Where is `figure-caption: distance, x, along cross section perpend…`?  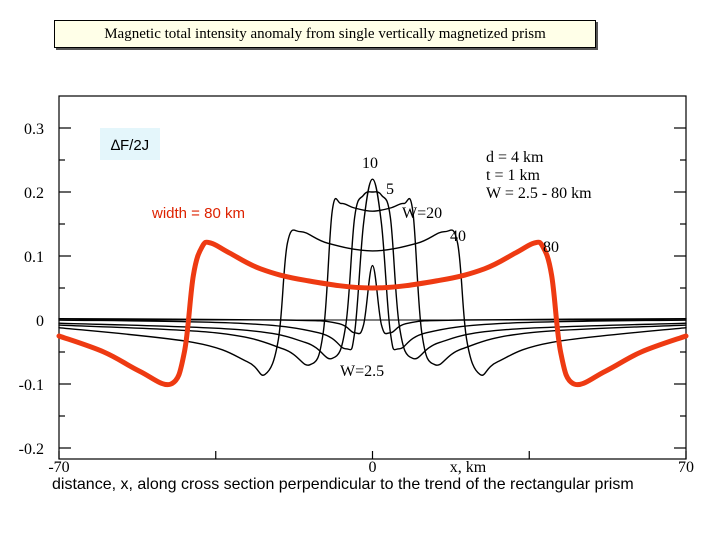
figure-caption: distance, x, along cross section perpend… is located at coordinates (343, 484).